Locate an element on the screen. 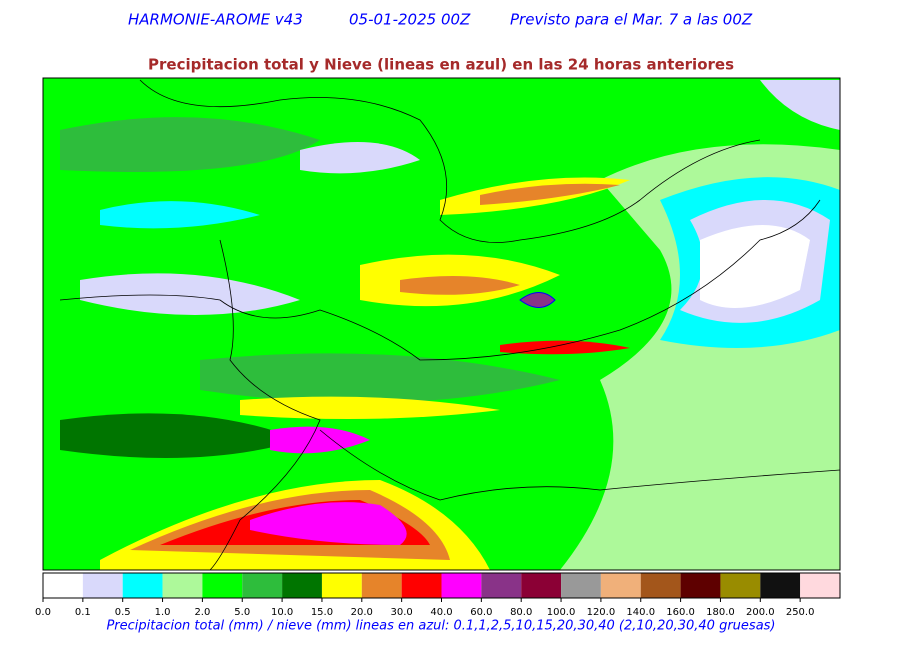 This screenshot has width=910, height=654. colorbar-tick-label: 60.0 is located at coordinates (481, 612).